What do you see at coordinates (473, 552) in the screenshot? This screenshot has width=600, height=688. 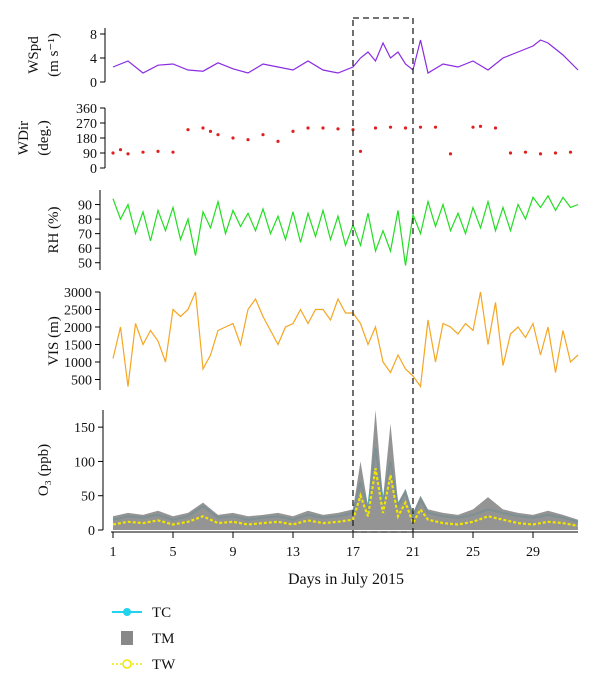 I see `x-tick-label: 25` at bounding box center [473, 552].